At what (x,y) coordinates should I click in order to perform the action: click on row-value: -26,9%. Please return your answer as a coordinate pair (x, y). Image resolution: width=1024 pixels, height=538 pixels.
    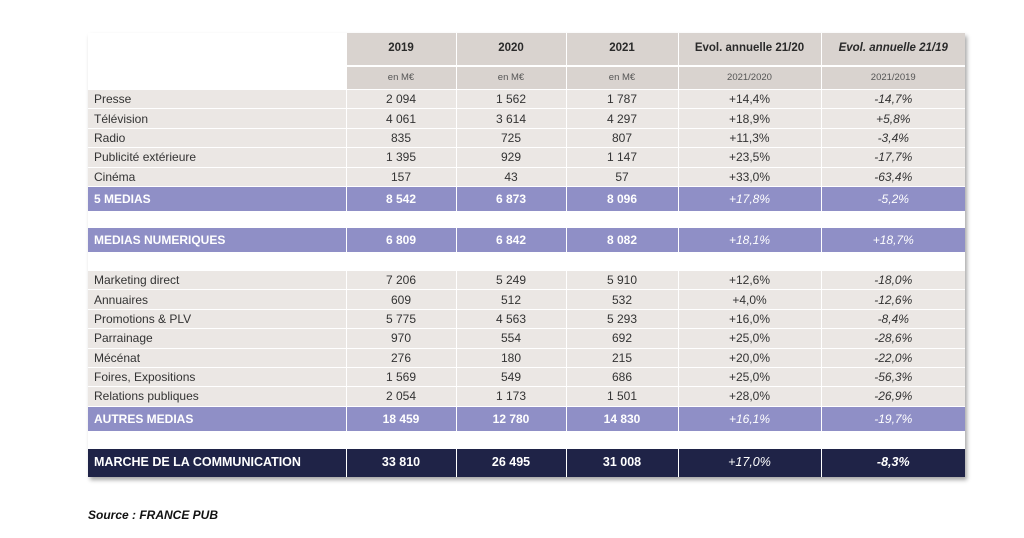
    Looking at the image, I should click on (892, 396).